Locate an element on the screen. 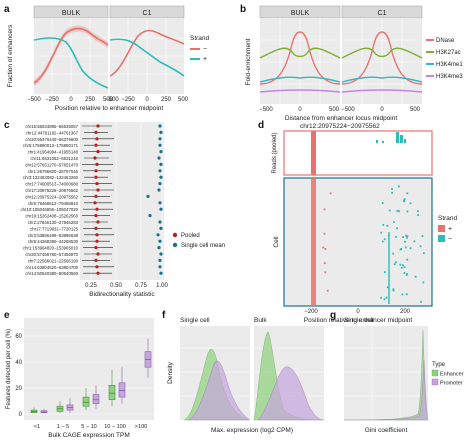 The width and height of the screenshot is (474, 441). row-label: chr3:122463082−122463260 is located at coordinates (51, 177).